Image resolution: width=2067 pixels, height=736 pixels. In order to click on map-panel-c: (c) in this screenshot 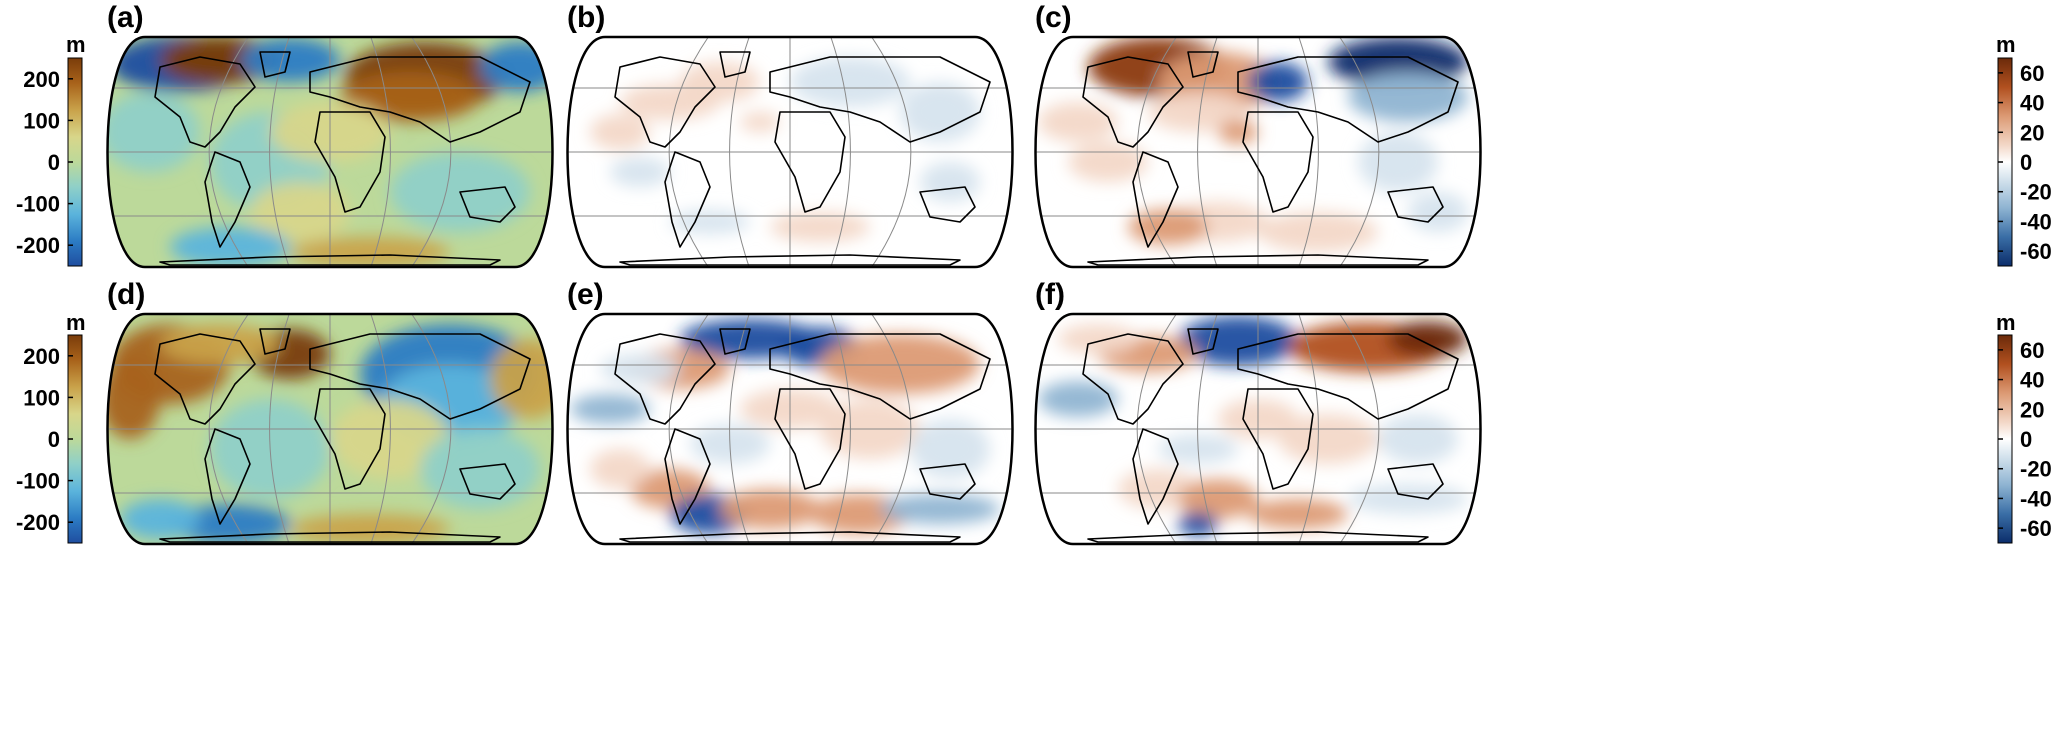, I will do `click(1258, 135)`.